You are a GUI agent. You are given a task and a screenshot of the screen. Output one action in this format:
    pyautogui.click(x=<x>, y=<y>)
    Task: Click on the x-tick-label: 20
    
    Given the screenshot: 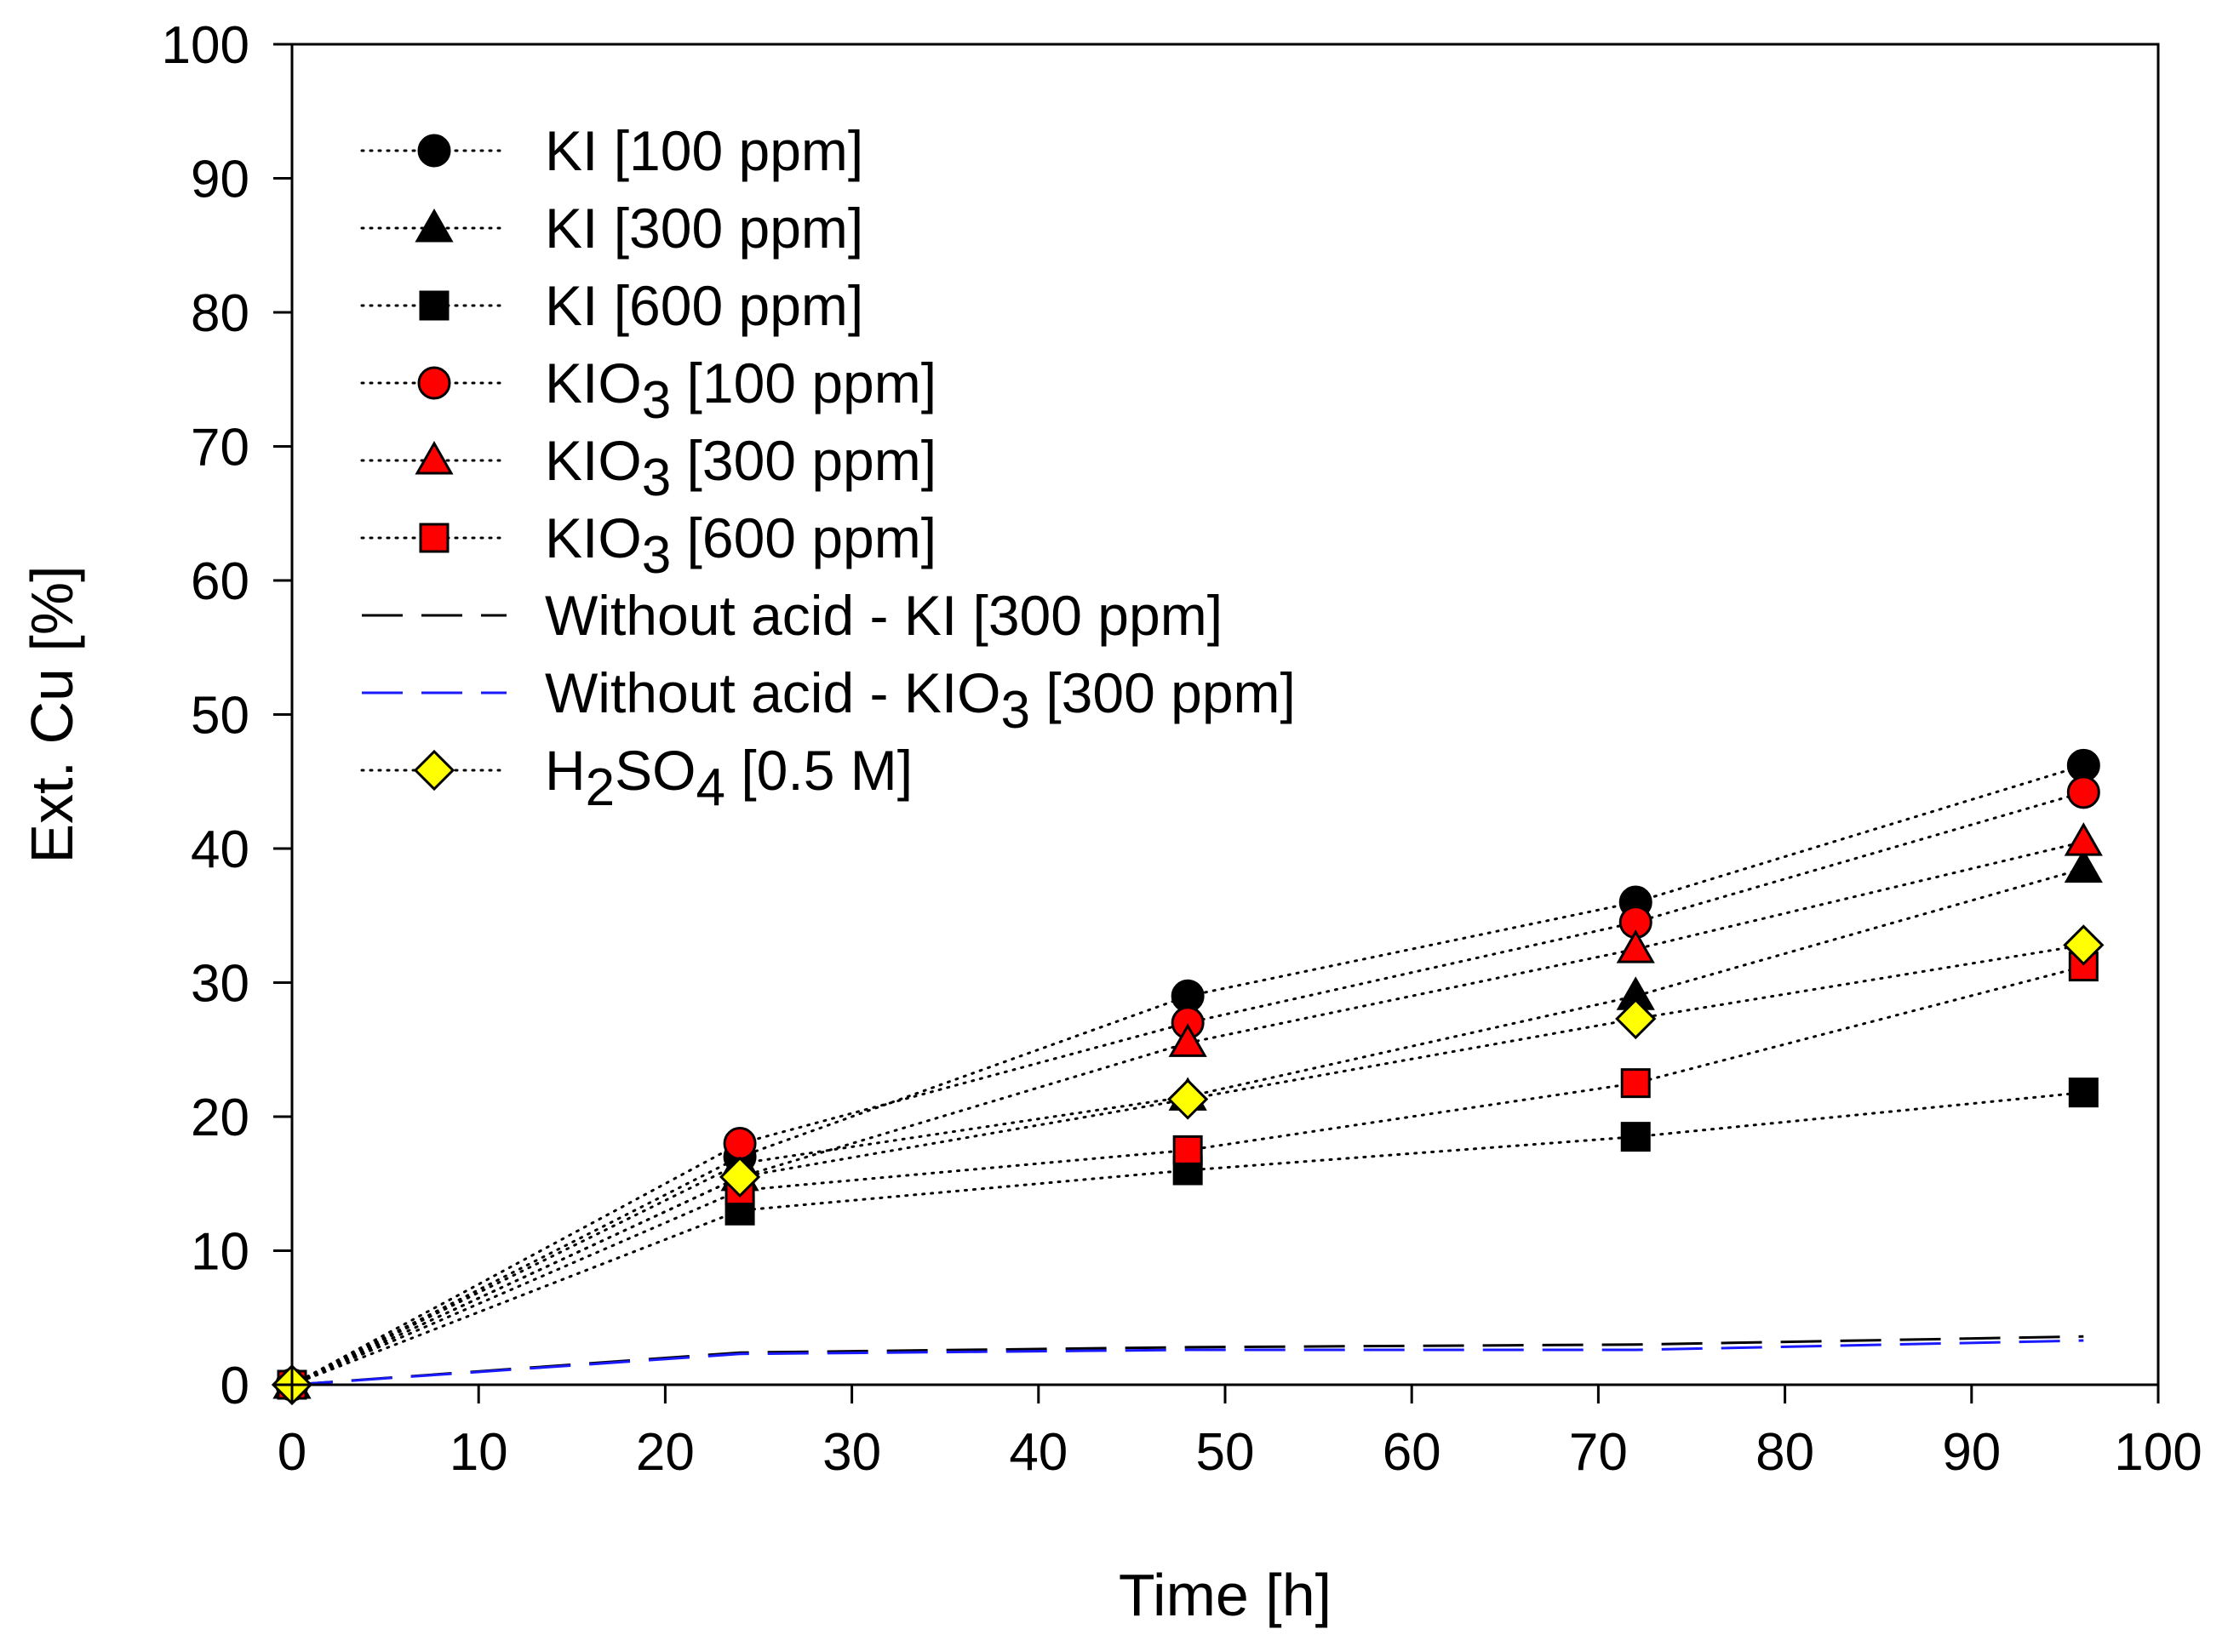 What is the action you would take?
    pyautogui.click(x=665, y=1453)
    